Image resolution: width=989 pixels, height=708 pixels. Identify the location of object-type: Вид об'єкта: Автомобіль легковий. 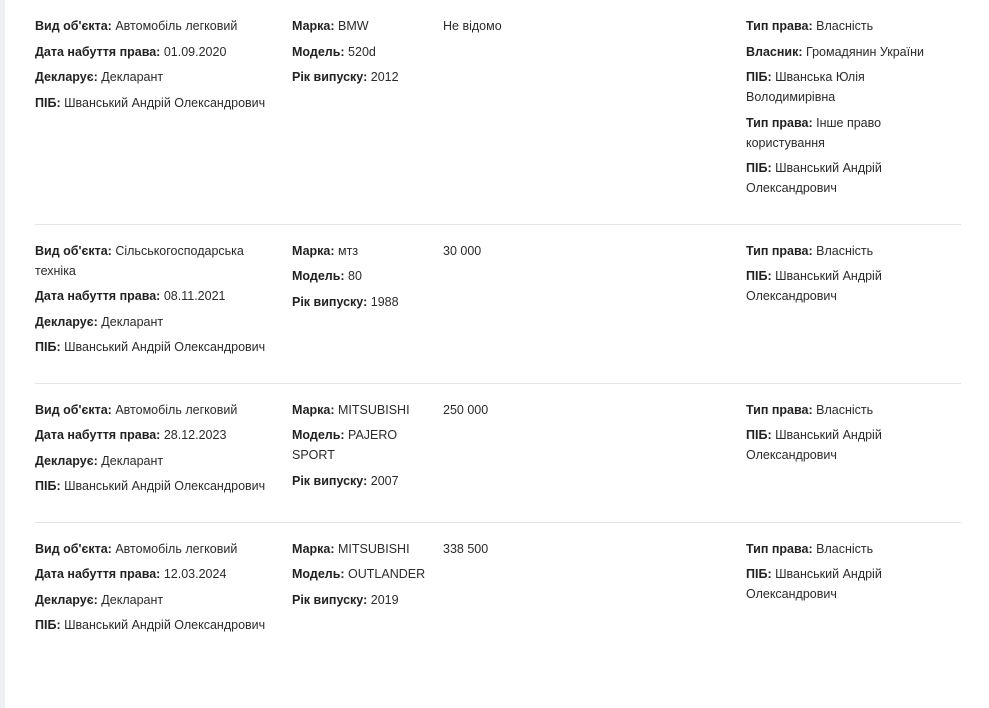
(158, 26).